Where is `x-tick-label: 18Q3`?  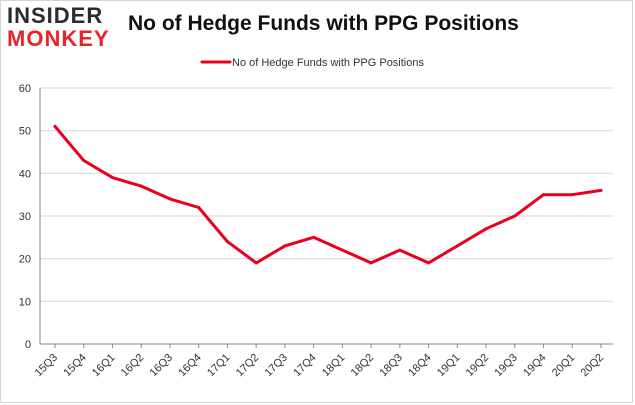 x-tick-label: 18Q3 is located at coordinates (391, 366).